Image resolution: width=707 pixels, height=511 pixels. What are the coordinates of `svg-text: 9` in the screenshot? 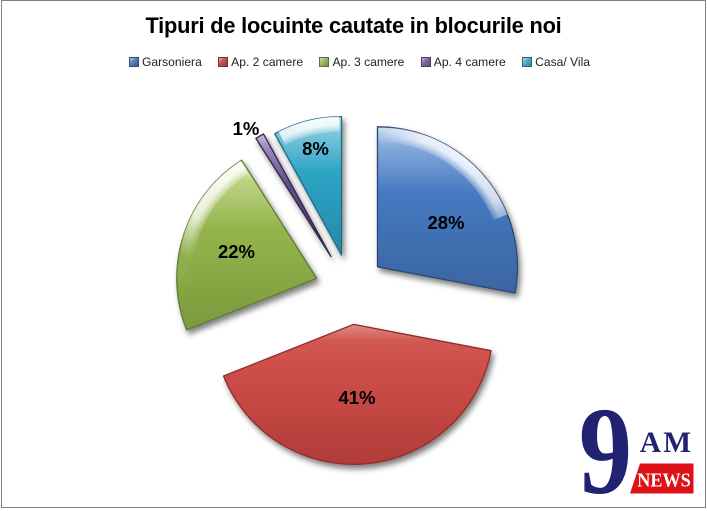 It's located at (605, 447).